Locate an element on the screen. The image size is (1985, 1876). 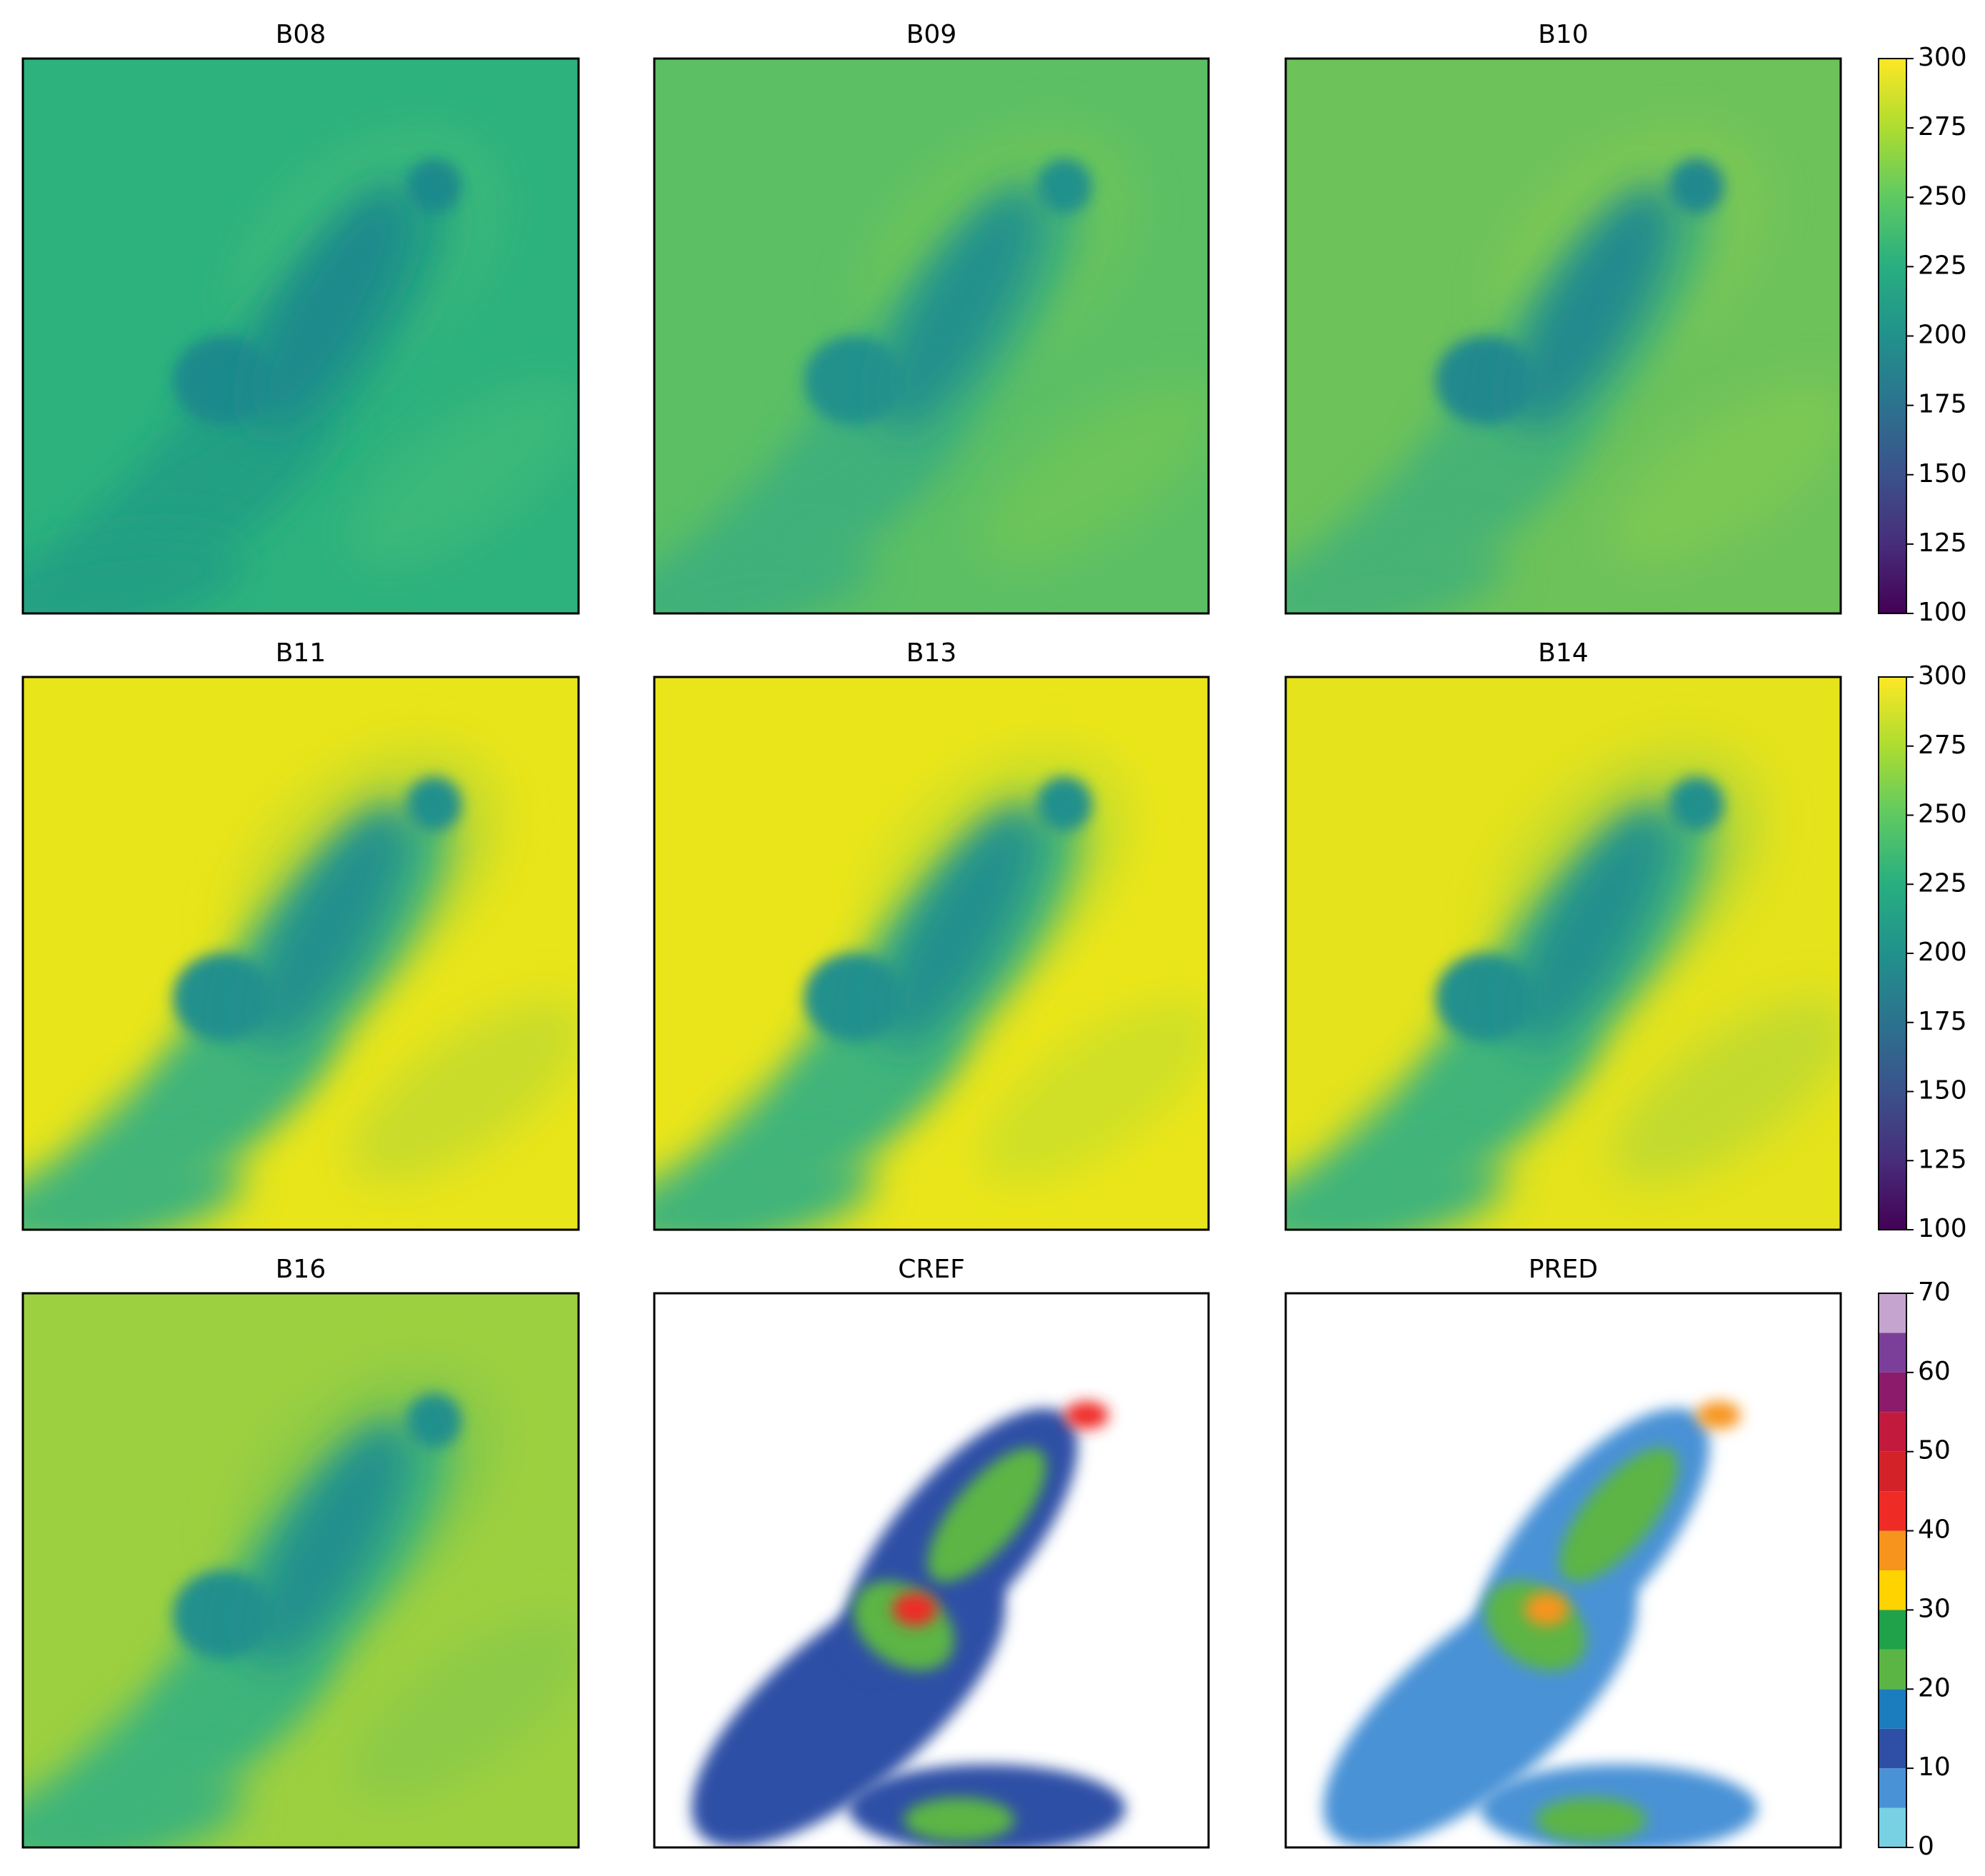
colorbar-tick-label: 30 is located at coordinates (1934, 1608).